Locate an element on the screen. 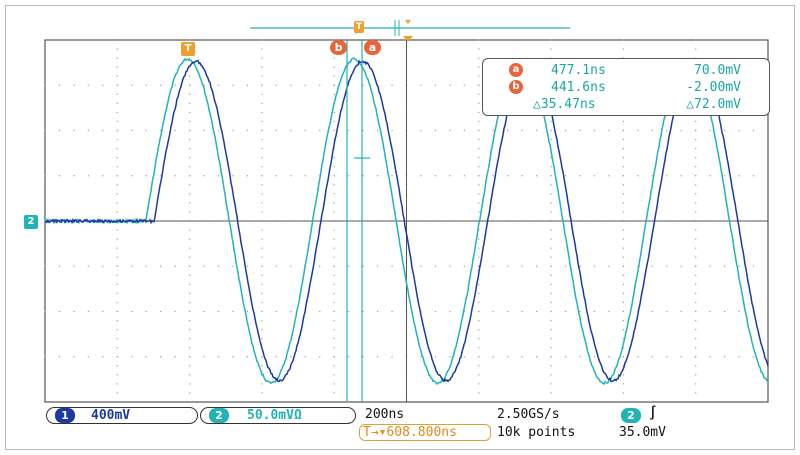 Image resolution: width=800 pixels, height=455 pixels. ch1-scale-readout: 1 400mV is located at coordinates (122, 415).